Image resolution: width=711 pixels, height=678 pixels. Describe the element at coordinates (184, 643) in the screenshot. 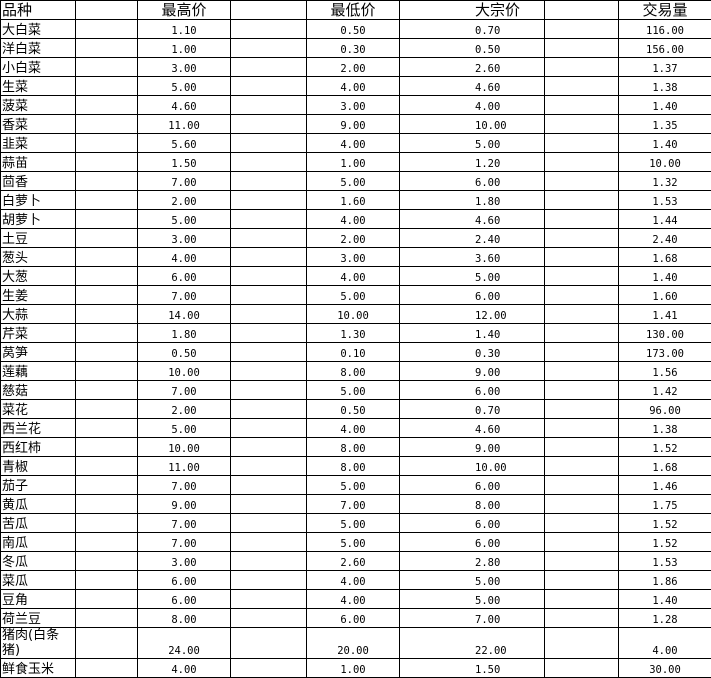

I see `cell-high: 24.00` at that location.